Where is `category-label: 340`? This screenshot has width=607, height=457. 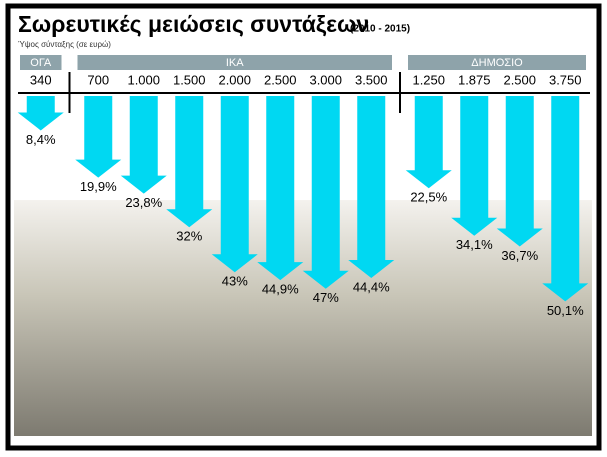 category-label: 340 is located at coordinates (41, 79).